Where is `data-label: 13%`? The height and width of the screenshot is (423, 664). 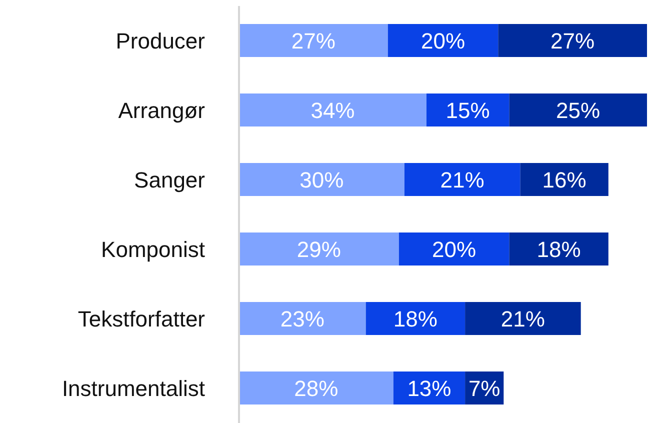
data-label: 13% is located at coordinates (429, 388).